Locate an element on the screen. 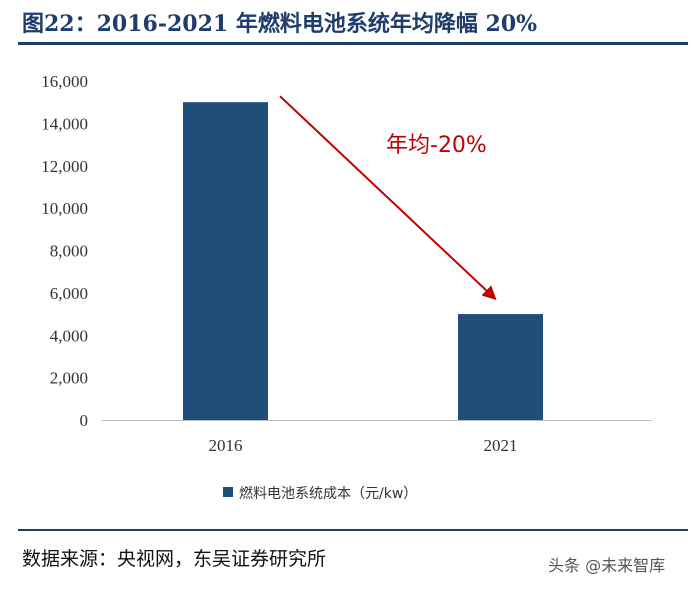 Image resolution: width=700 pixels, height=589 pixels. bar-2016 is located at coordinates (225, 261).